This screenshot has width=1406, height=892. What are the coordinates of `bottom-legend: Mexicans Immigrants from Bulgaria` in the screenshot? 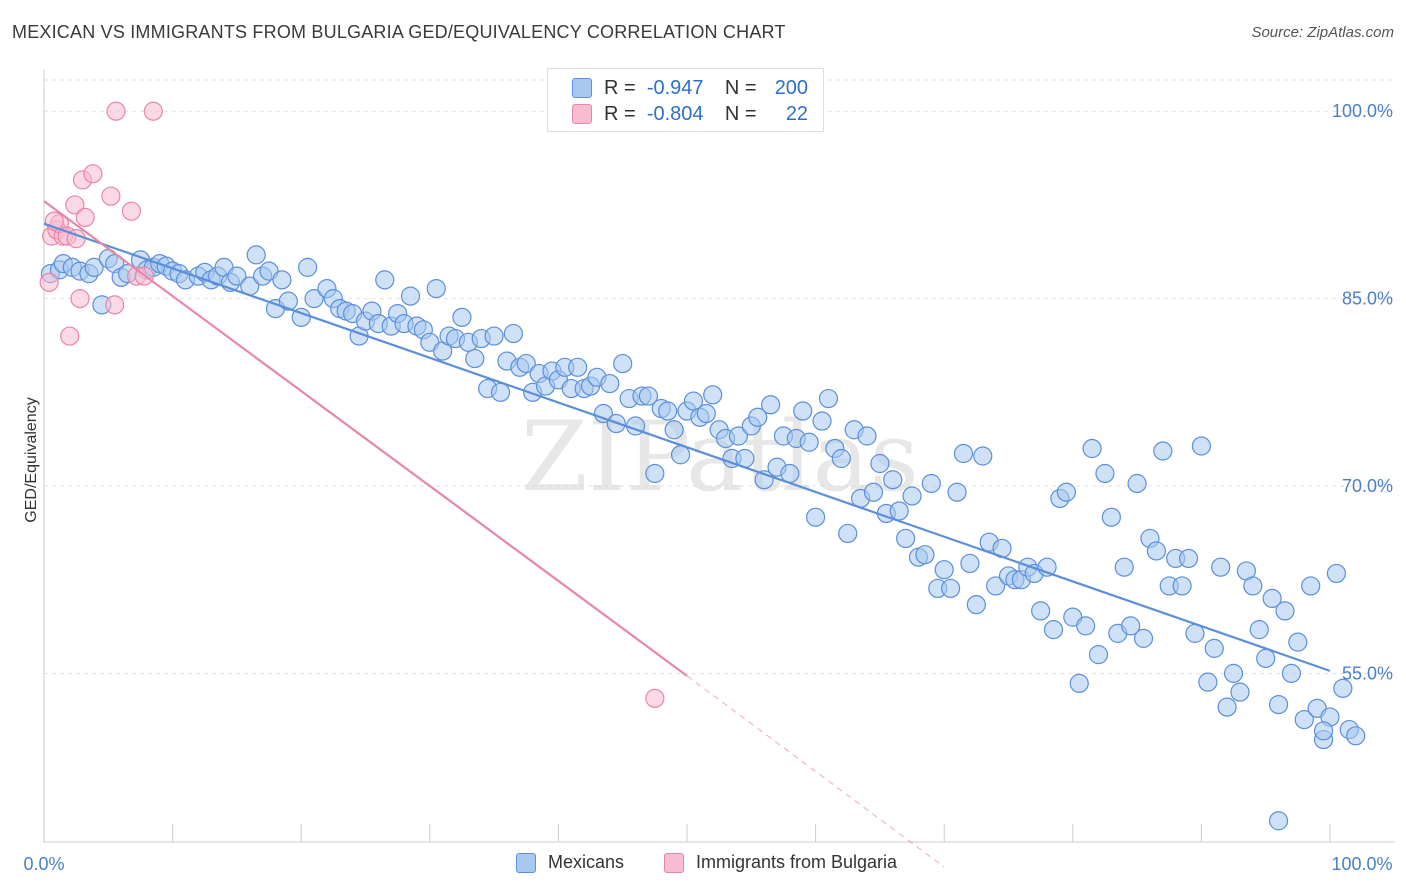 It's located at (703, 864).